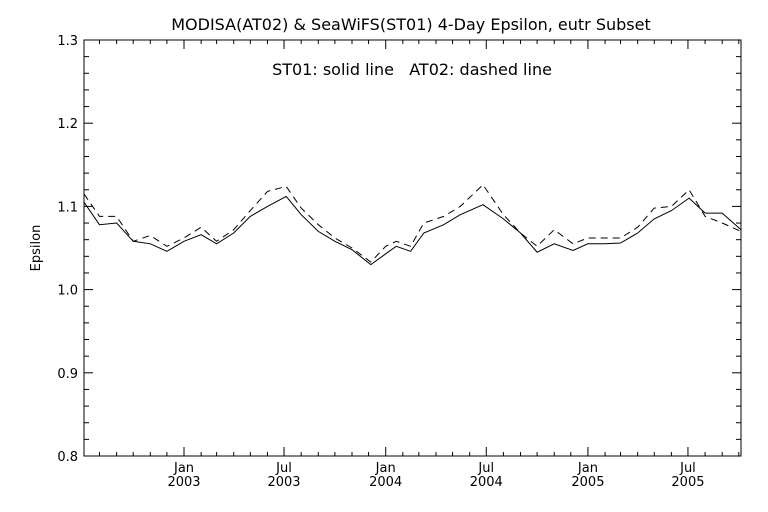  What do you see at coordinates (412, 69) in the screenshot?
I see `line-style-annotation: ST01: solid line AT02: dashed line` at bounding box center [412, 69].